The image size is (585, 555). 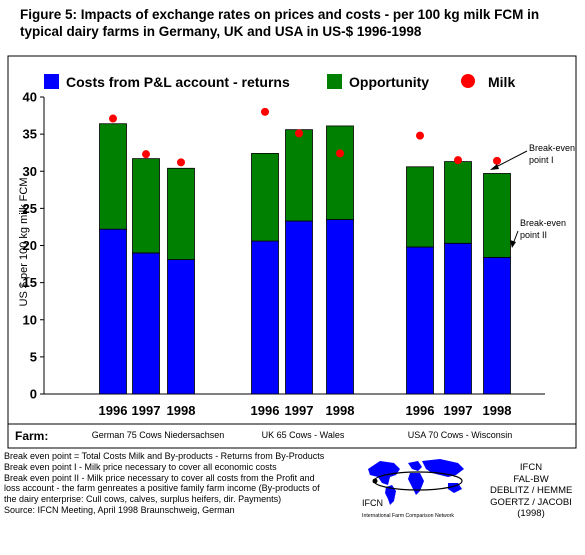 I want to click on logo-name: IFCN, so click(x=372, y=503).